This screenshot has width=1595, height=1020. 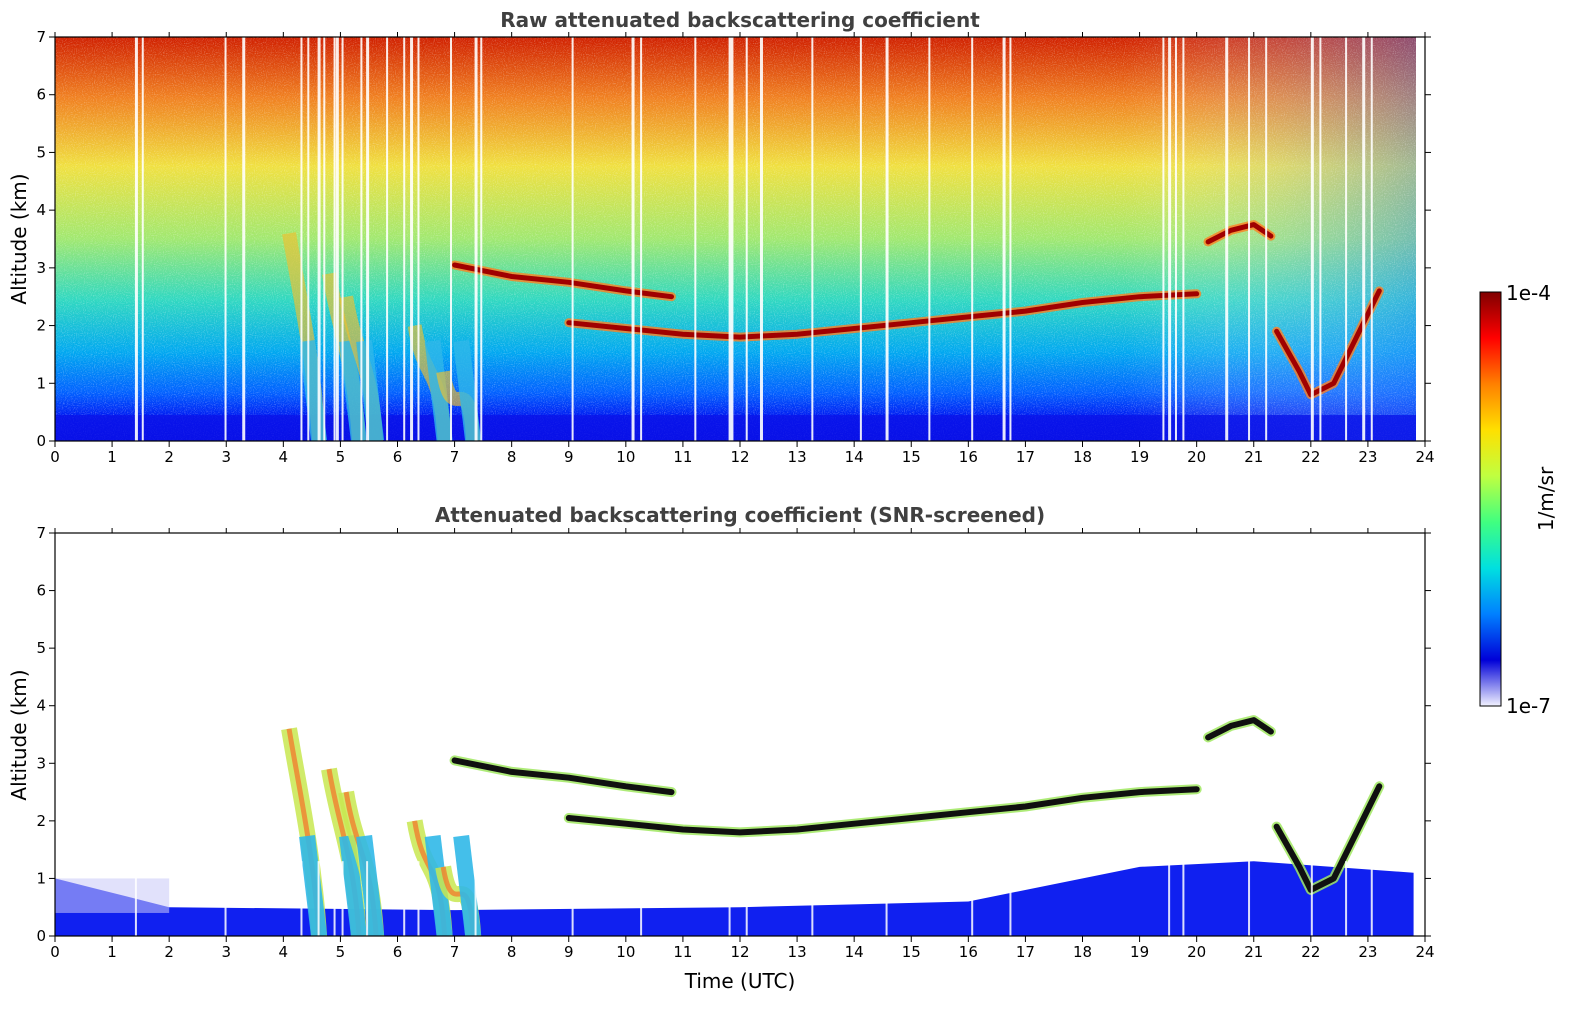 What do you see at coordinates (1139, 952) in the screenshot?
I see `panel2-xtick-label: 19` at bounding box center [1139, 952].